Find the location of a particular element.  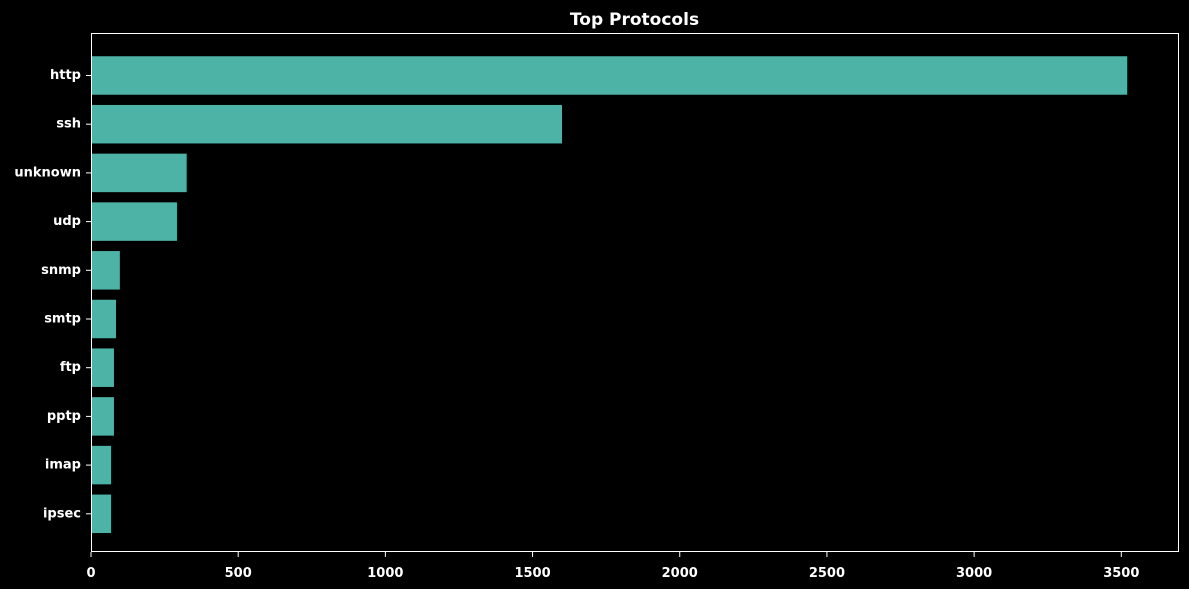

bar-imap is located at coordinates (101, 465).